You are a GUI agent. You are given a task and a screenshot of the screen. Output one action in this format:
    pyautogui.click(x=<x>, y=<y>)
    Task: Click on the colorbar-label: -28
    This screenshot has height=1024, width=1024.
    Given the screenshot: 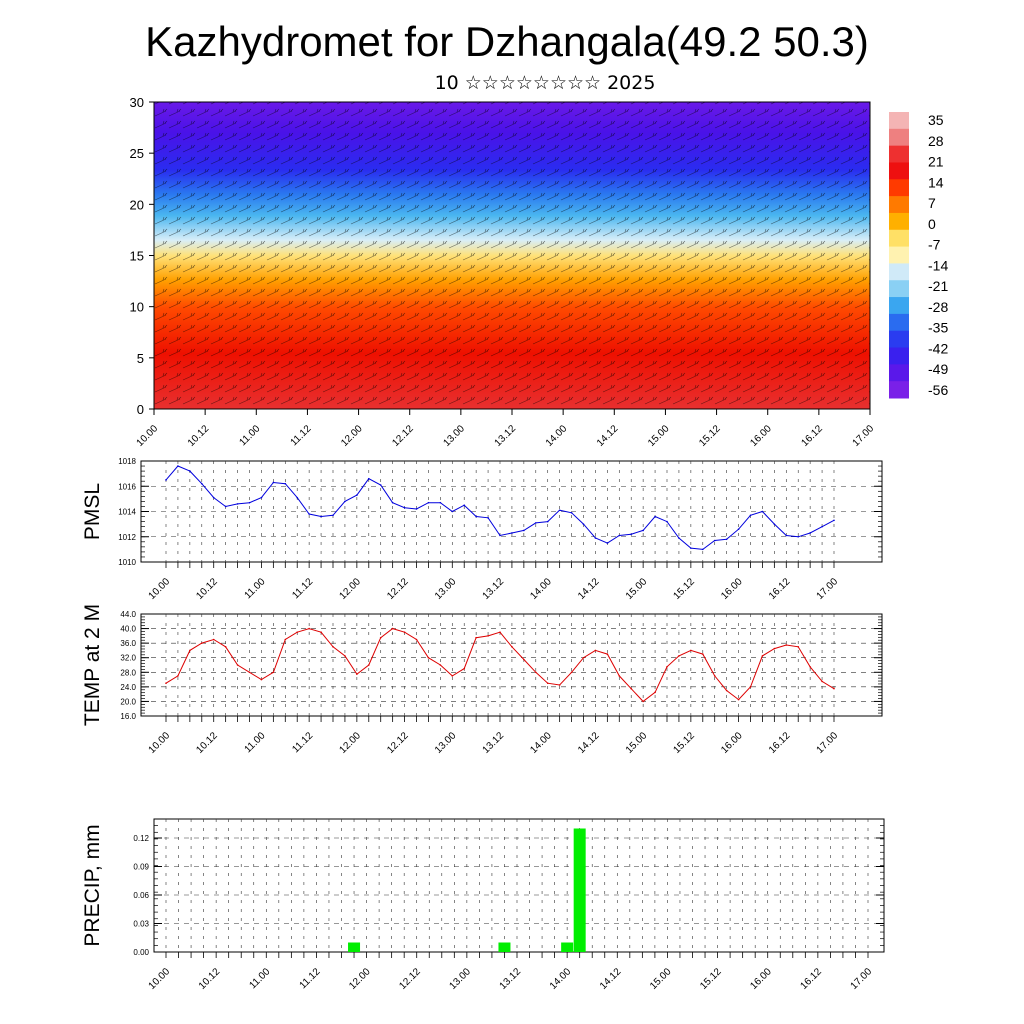 What is the action you would take?
    pyautogui.click(x=938, y=307)
    